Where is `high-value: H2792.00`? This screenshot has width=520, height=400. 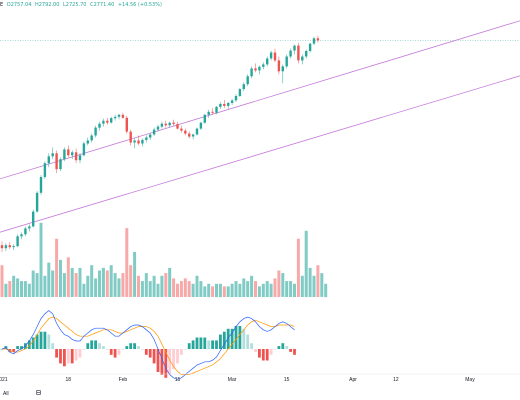
high-value: H2792.00 is located at coordinates (47, 5).